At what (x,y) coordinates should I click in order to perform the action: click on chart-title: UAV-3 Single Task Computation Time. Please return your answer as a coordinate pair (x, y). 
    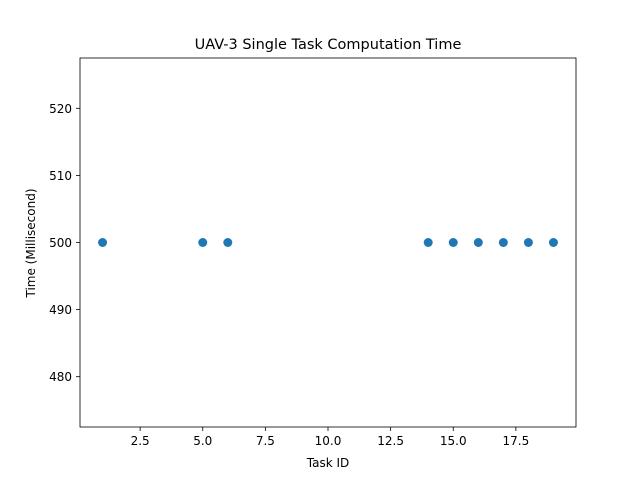
    Looking at the image, I should click on (328, 45).